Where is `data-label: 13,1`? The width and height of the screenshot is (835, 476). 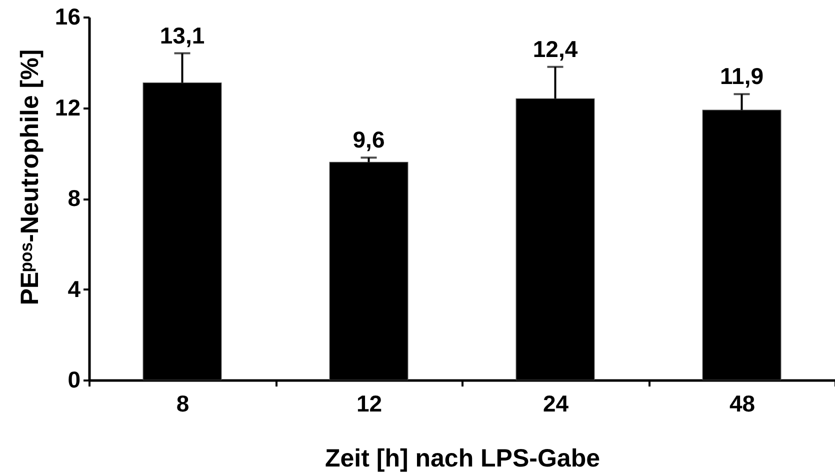 data-label: 13,1 is located at coordinates (182, 35).